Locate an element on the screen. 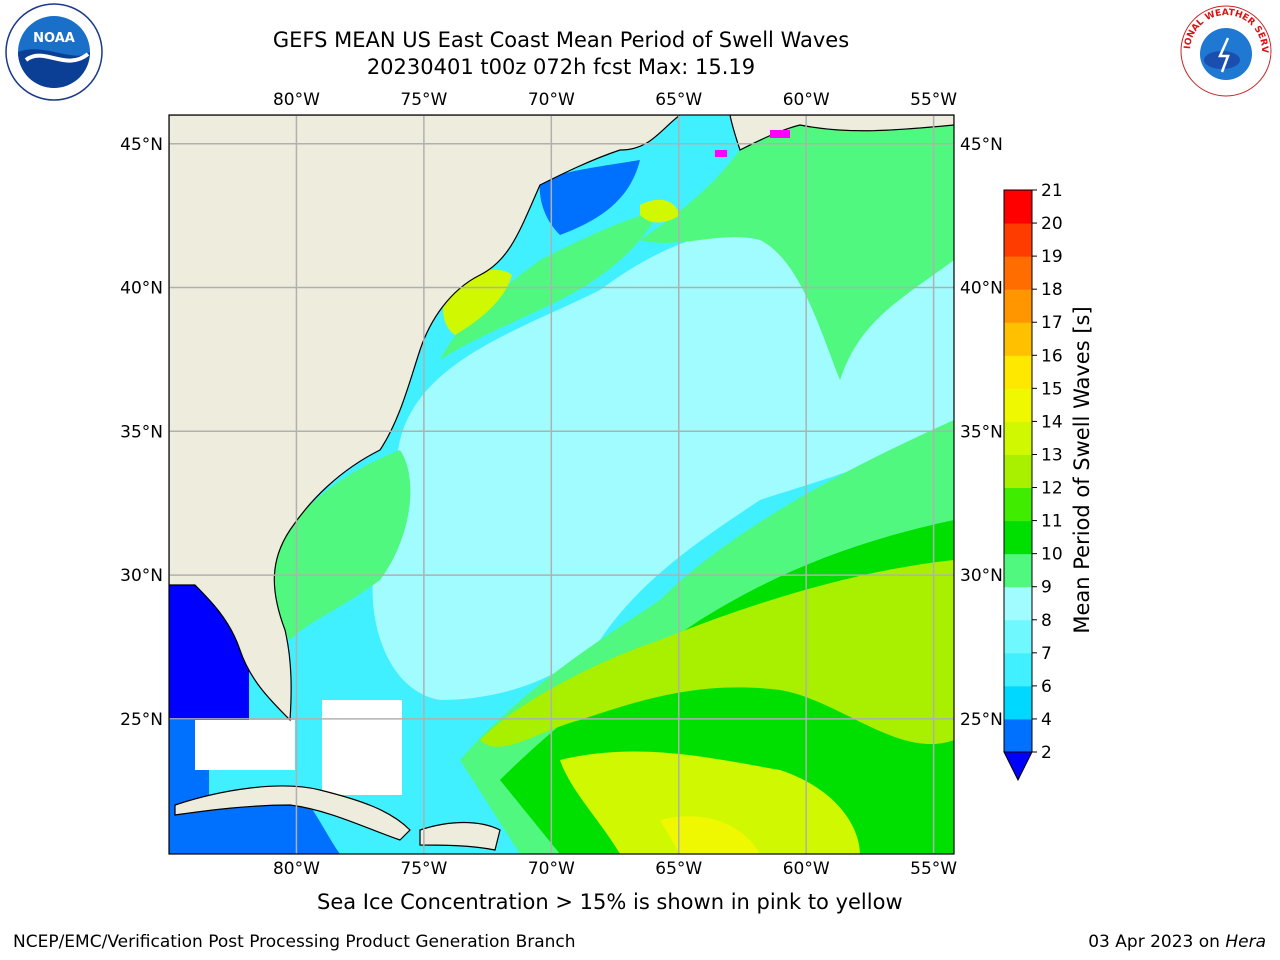 This screenshot has width=1280, height=960. lat-label-right: 35°N is located at coordinates (981, 432).